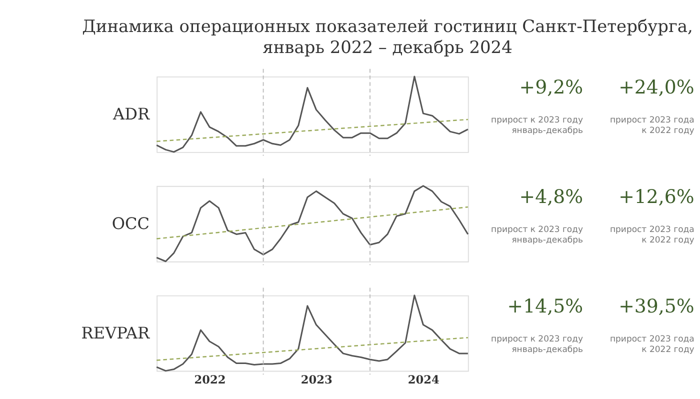 Image resolution: width=700 pixels, height=399 pixels. Describe the element at coordinates (316, 379) in the screenshot. I see `x-tick-label: 2023` at that location.